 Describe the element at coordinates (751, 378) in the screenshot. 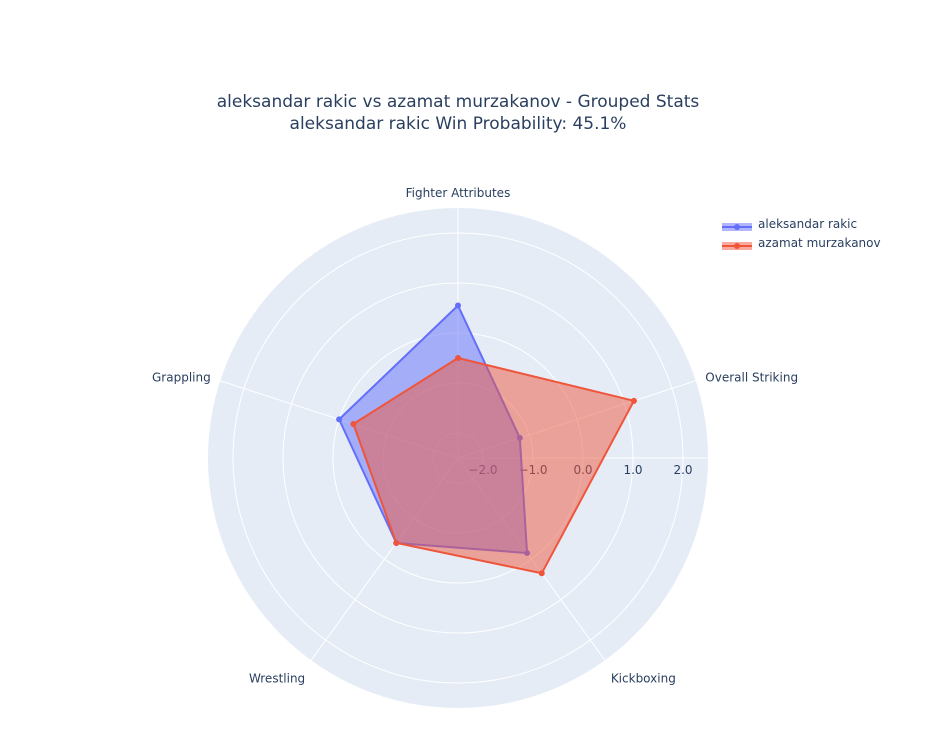

I see `category-label-1: Overall Striking` at that location.